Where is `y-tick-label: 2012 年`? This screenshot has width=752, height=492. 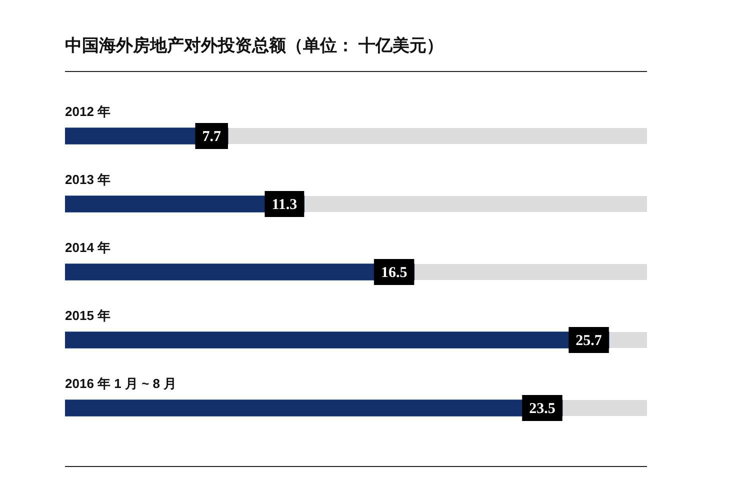 y-tick-label: 2012 年 is located at coordinates (88, 111).